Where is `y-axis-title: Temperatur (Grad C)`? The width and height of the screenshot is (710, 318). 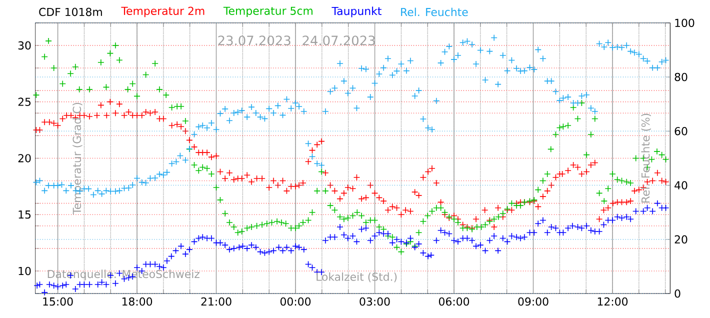 y-axis-title: Temperatur (Grad C) is located at coordinates (78, 158).